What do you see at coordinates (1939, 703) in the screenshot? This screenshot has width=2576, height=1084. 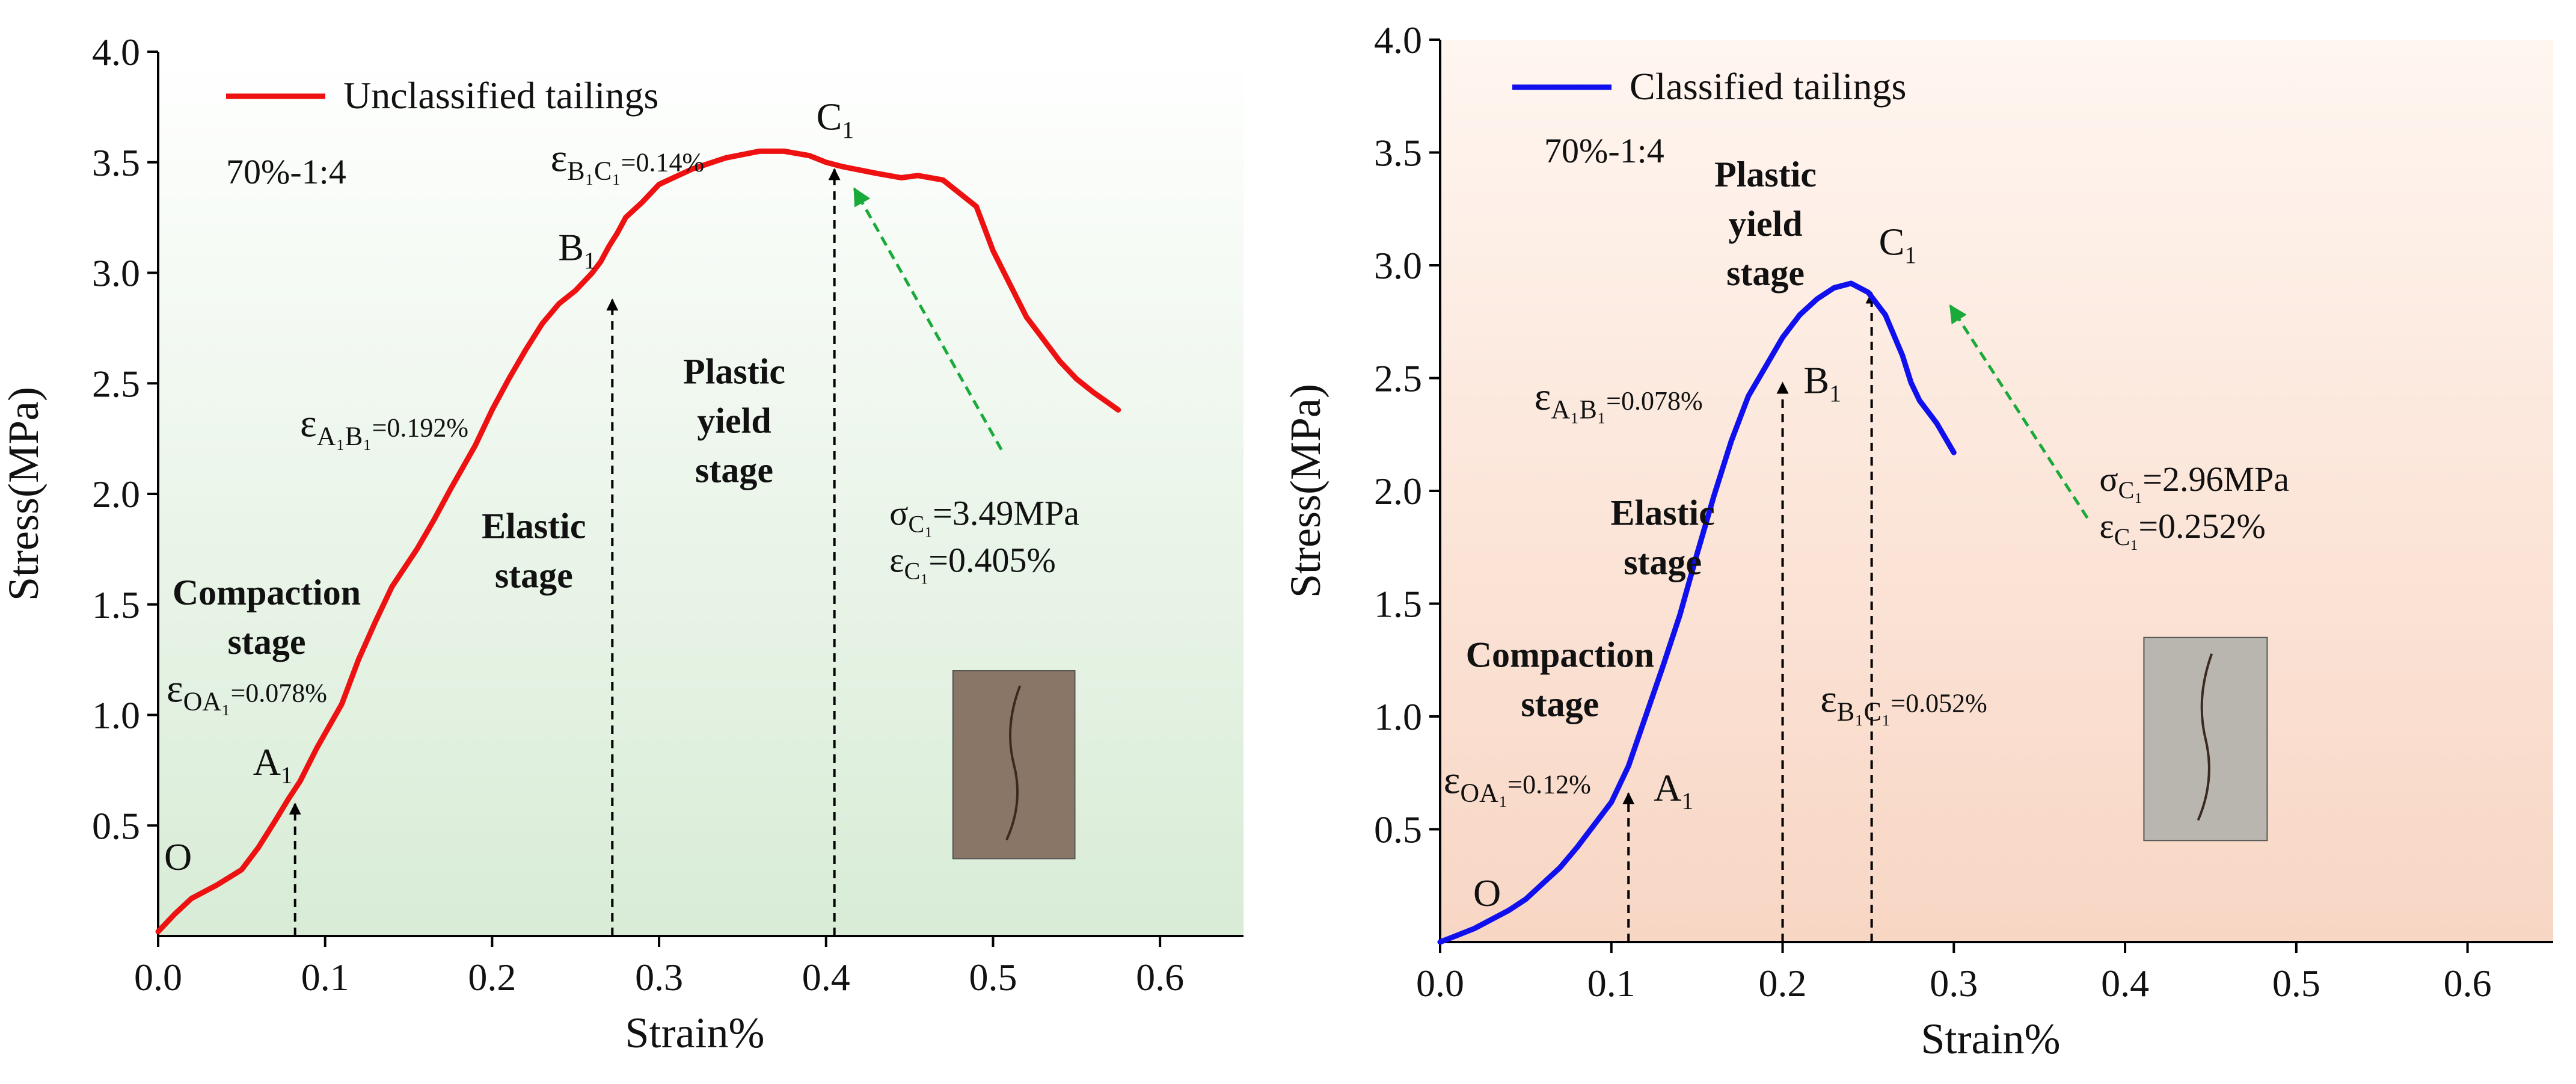 I see `strain-value: =0.052%` at bounding box center [1939, 703].